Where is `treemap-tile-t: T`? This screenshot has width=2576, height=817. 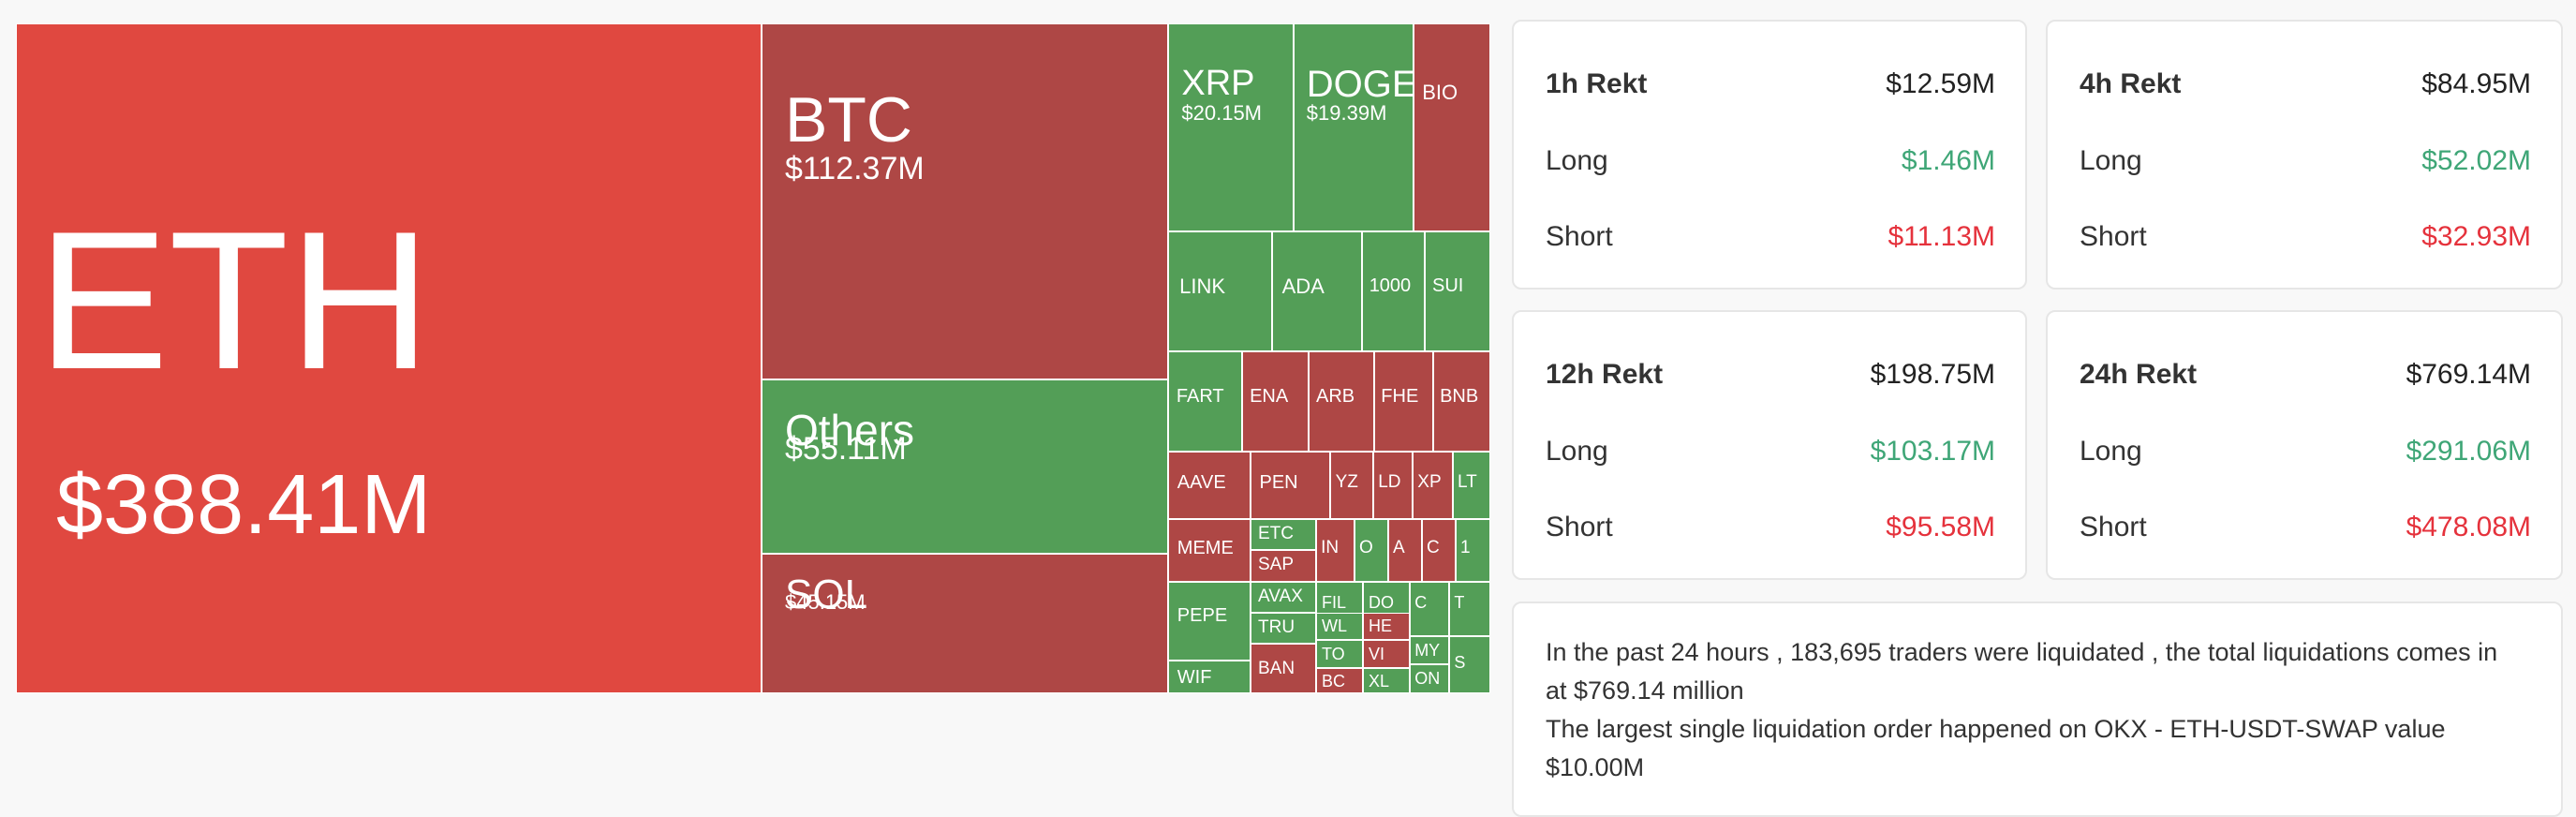 treemap-tile-t: T is located at coordinates (1469, 609).